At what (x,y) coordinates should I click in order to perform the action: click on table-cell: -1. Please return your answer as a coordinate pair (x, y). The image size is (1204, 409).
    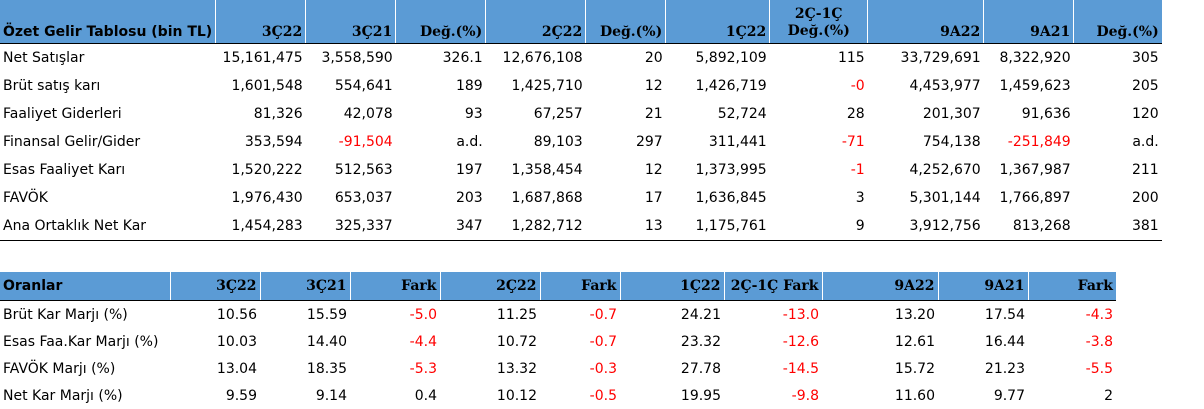
    Looking at the image, I should click on (857, 170).